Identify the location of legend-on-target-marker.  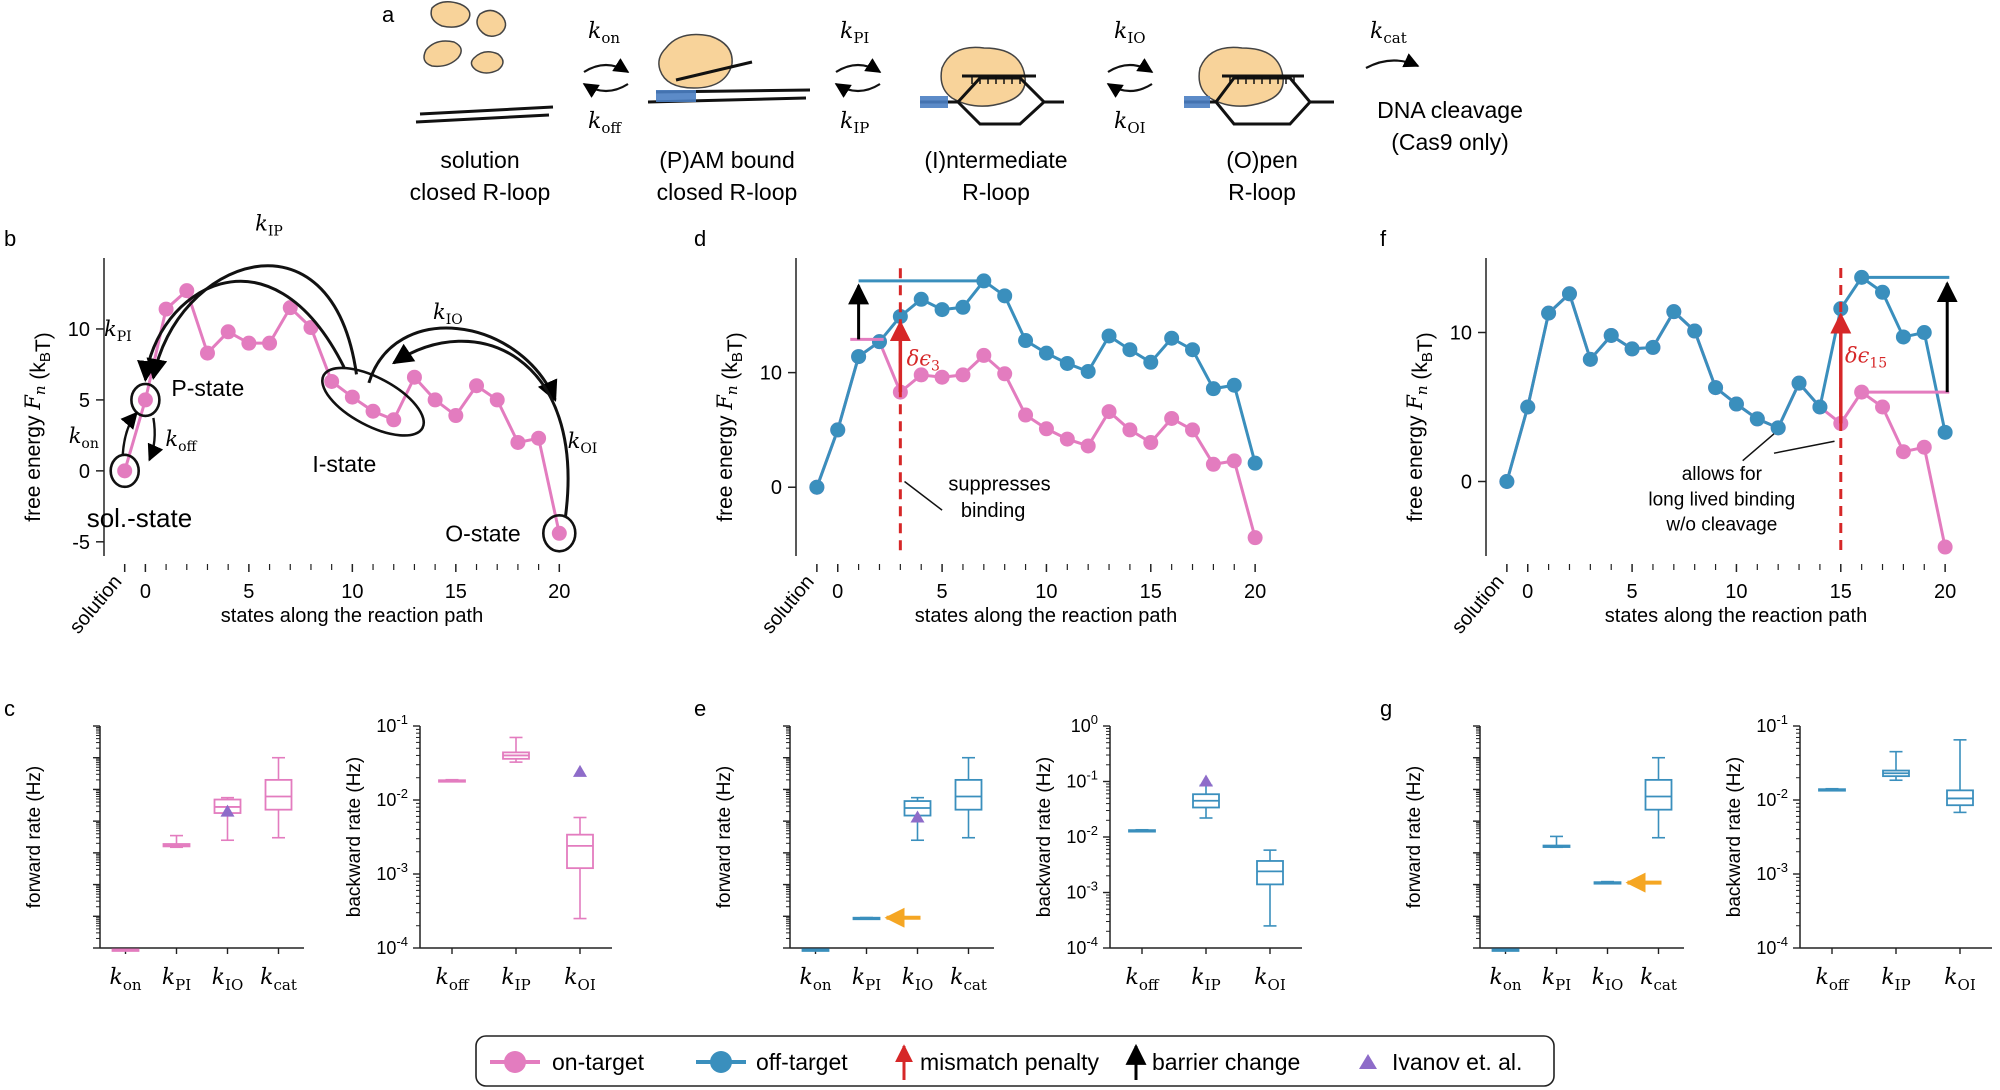
(515, 1062).